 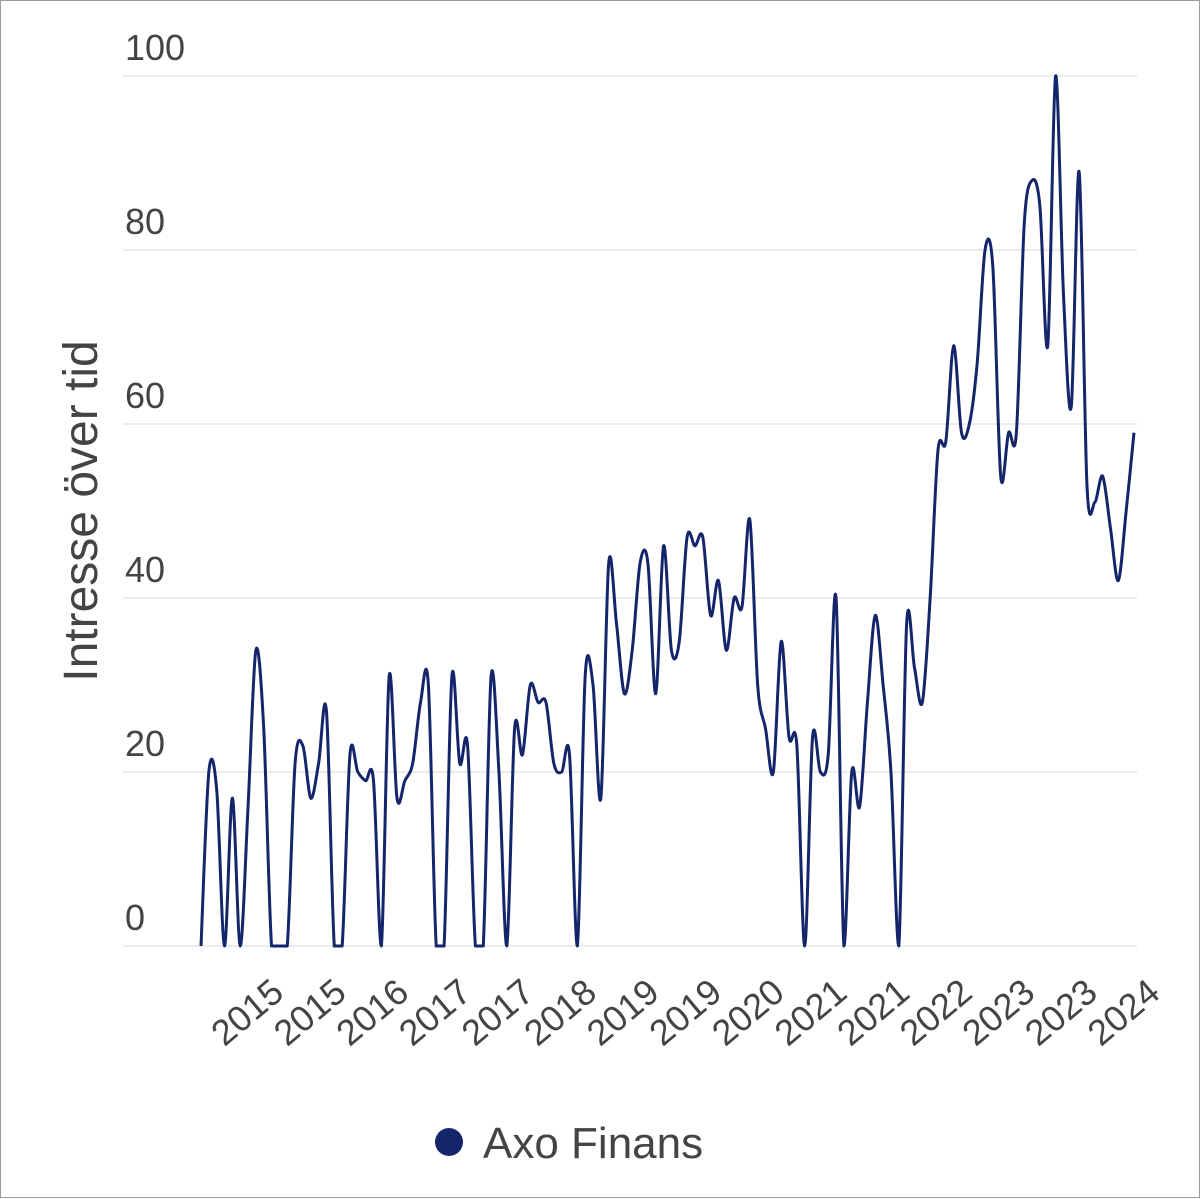 I want to click on x-tick-label: 2024, so click(x=1124, y=1012).